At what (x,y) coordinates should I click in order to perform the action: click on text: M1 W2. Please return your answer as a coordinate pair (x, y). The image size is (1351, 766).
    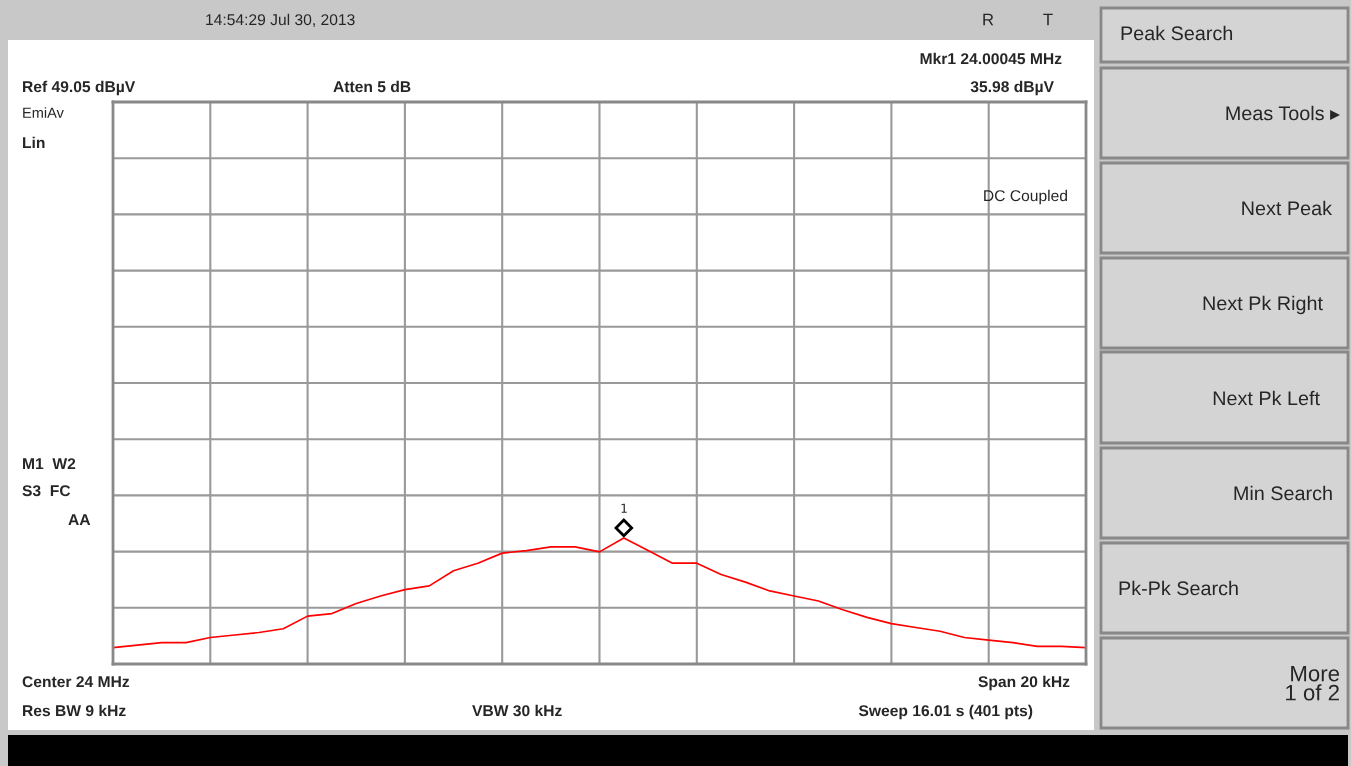
    Looking at the image, I should click on (49, 464).